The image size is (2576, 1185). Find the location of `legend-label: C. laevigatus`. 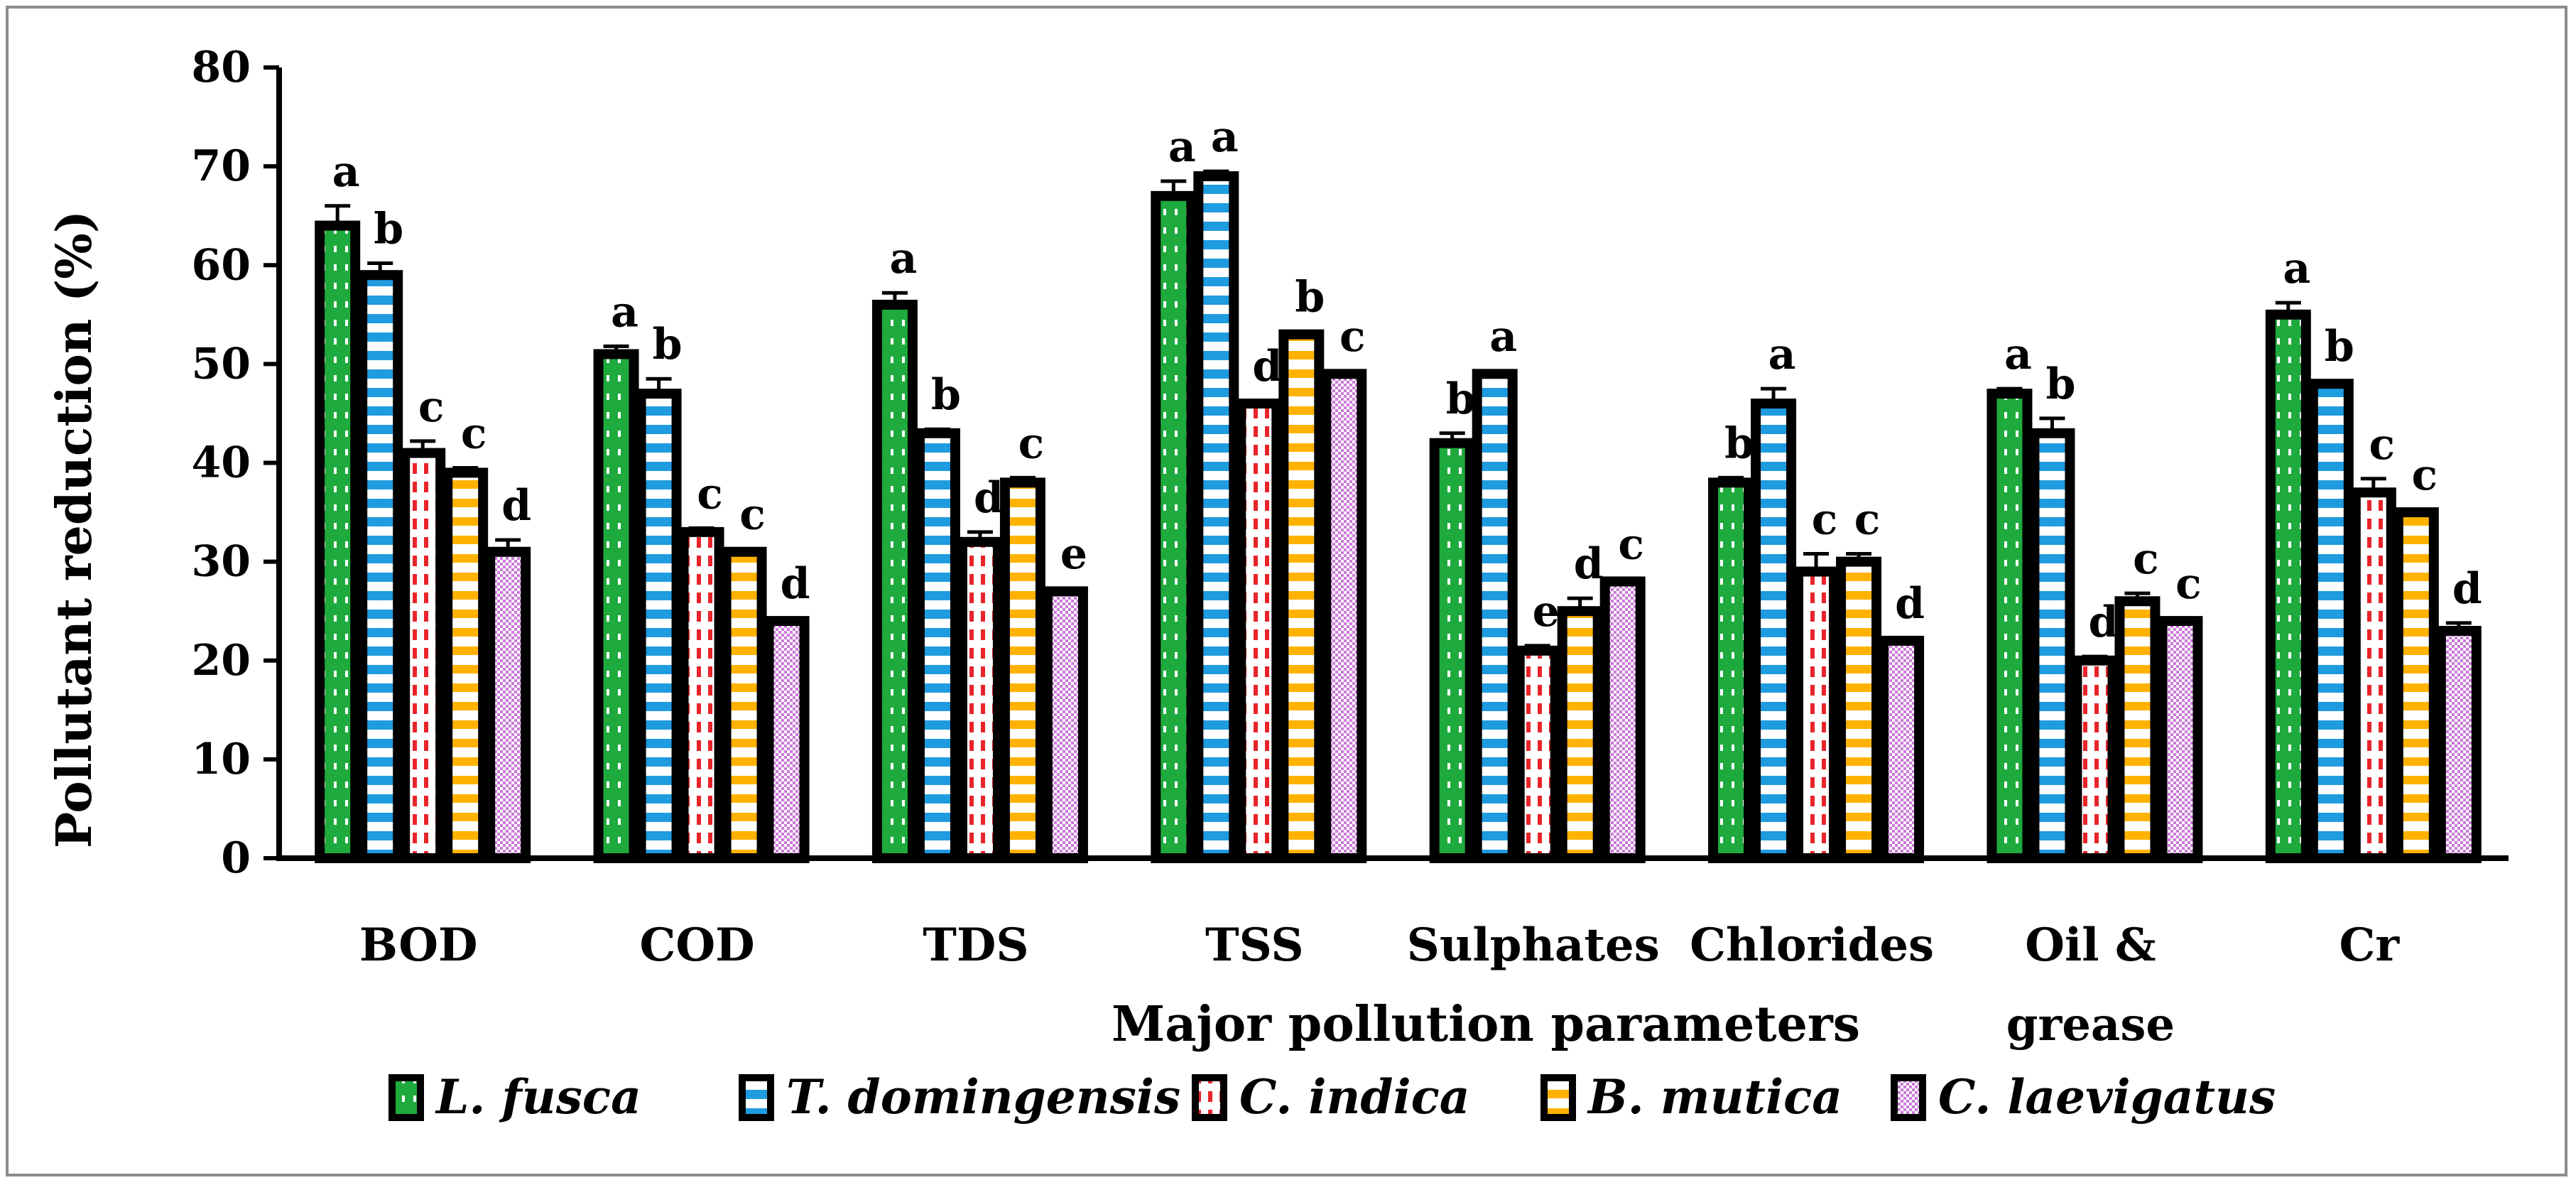

legend-label: C. laevigatus is located at coordinates (2107, 1097).